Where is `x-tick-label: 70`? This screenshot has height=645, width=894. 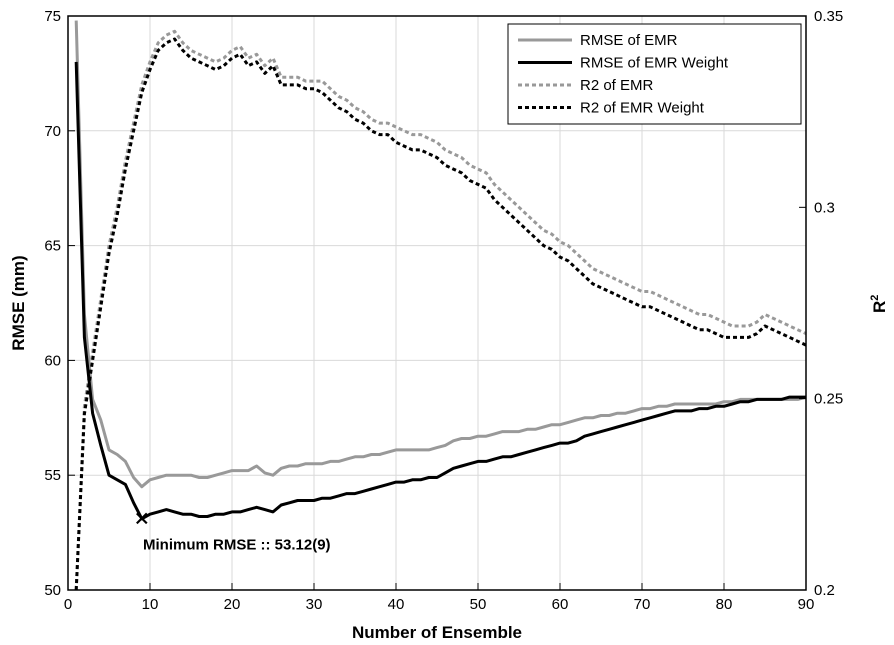 x-tick-label: 70 is located at coordinates (642, 604).